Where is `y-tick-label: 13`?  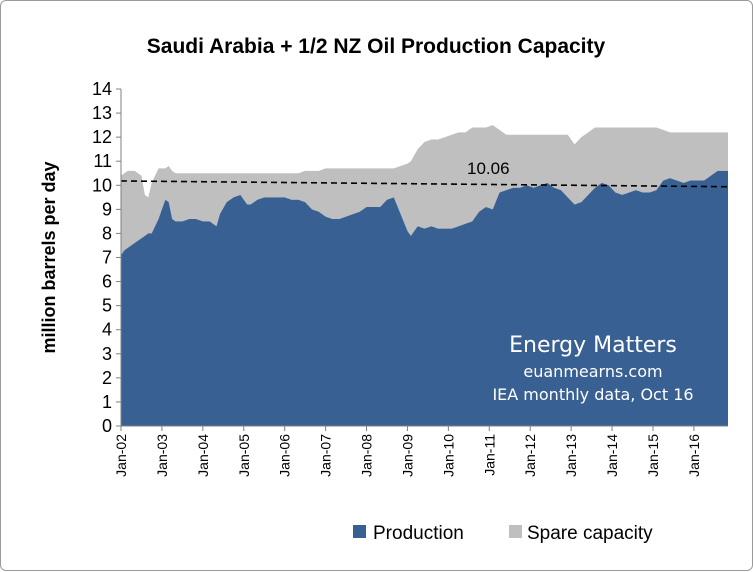
y-tick-label: 13 is located at coordinates (102, 113).